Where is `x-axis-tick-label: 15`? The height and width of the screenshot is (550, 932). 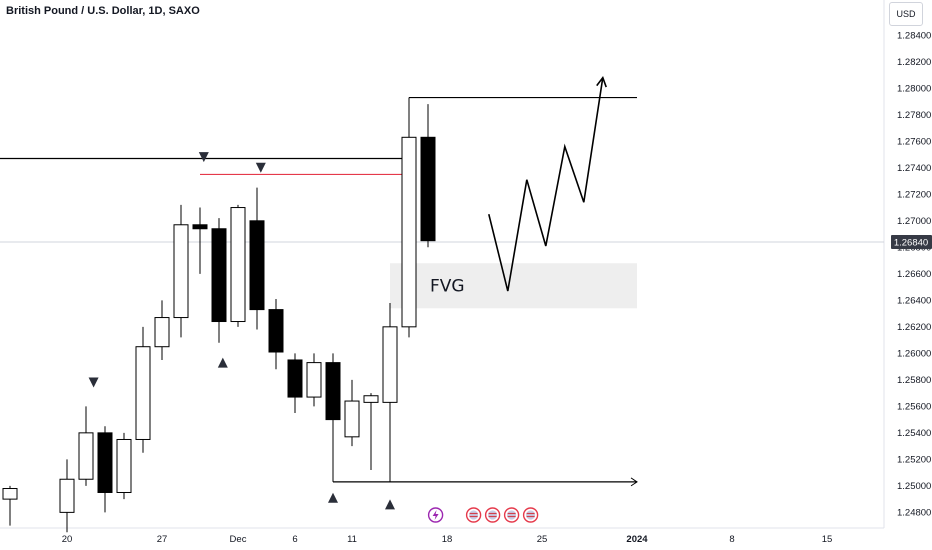
x-axis-tick-label: 15 is located at coordinates (827, 539).